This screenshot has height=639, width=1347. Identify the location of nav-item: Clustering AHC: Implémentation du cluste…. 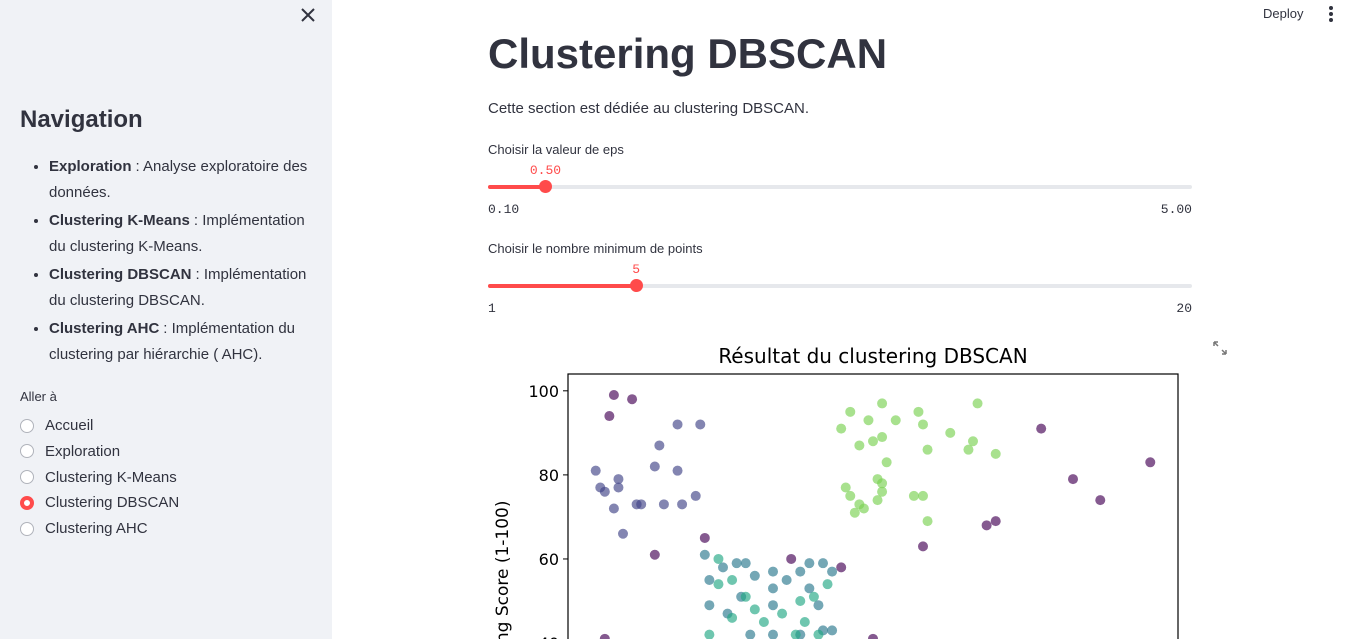
(179, 342).